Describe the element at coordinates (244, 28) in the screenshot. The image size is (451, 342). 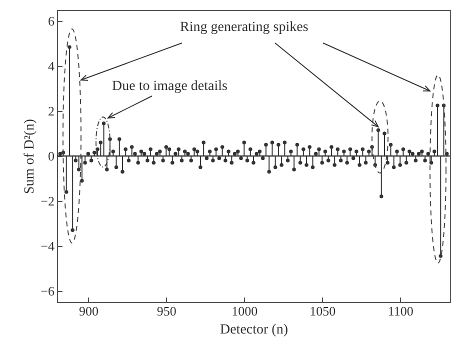
I see `annotation: Ring generating spikes` at that location.